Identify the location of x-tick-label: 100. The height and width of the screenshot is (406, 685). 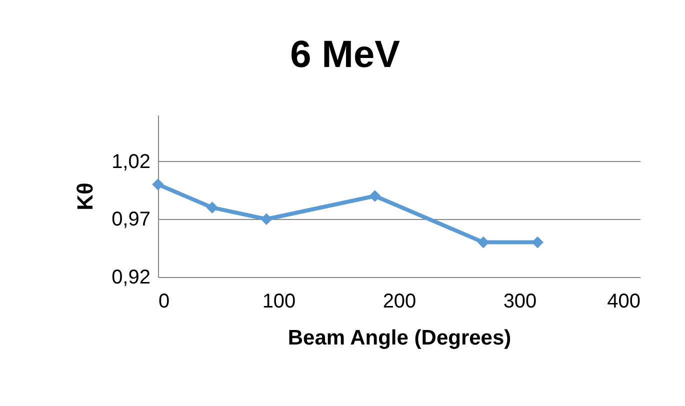
(279, 301).